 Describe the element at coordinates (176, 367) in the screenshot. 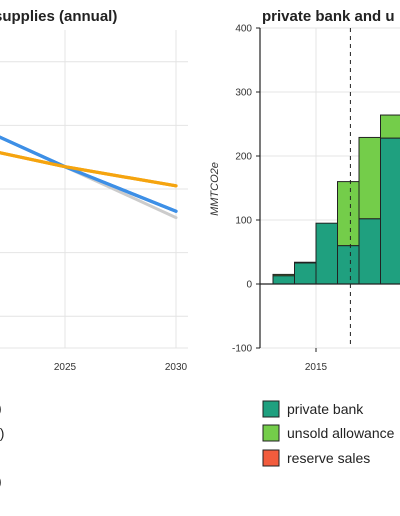

I see `supplies-x-tick-label: 2030` at that location.